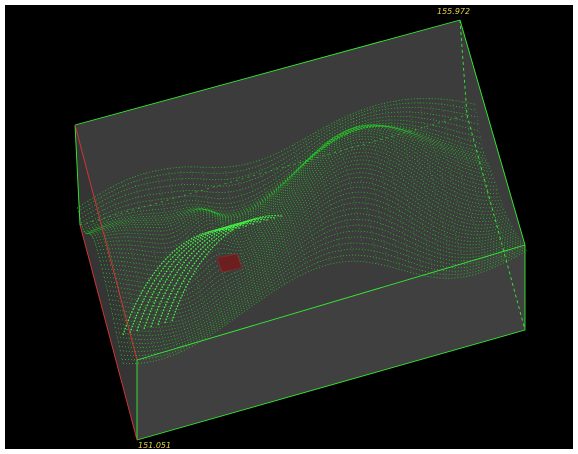 The width and height of the screenshot is (578, 454). I want to click on selection-marker, so click(229, 263).